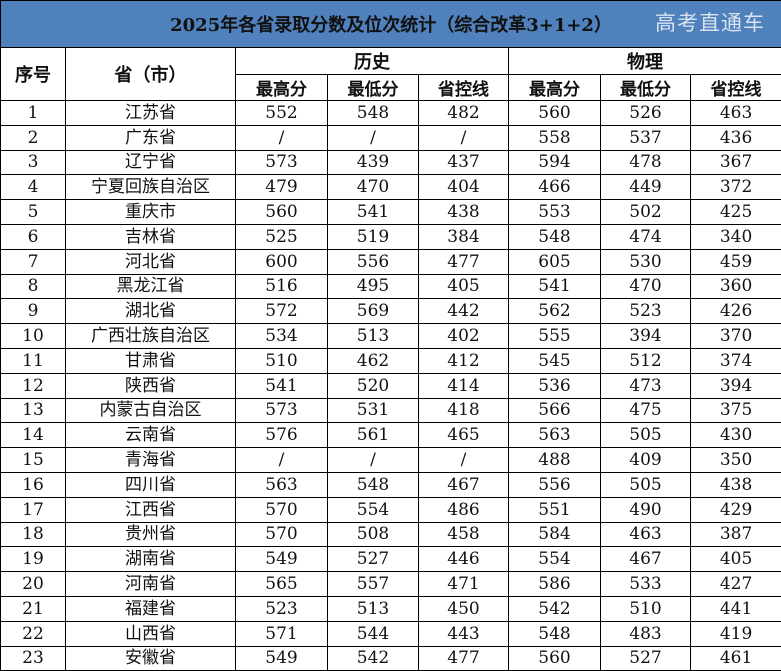 This screenshot has height=671, width=781. What do you see at coordinates (282, 286) in the screenshot?
I see `score-cell: 516` at bounding box center [282, 286].